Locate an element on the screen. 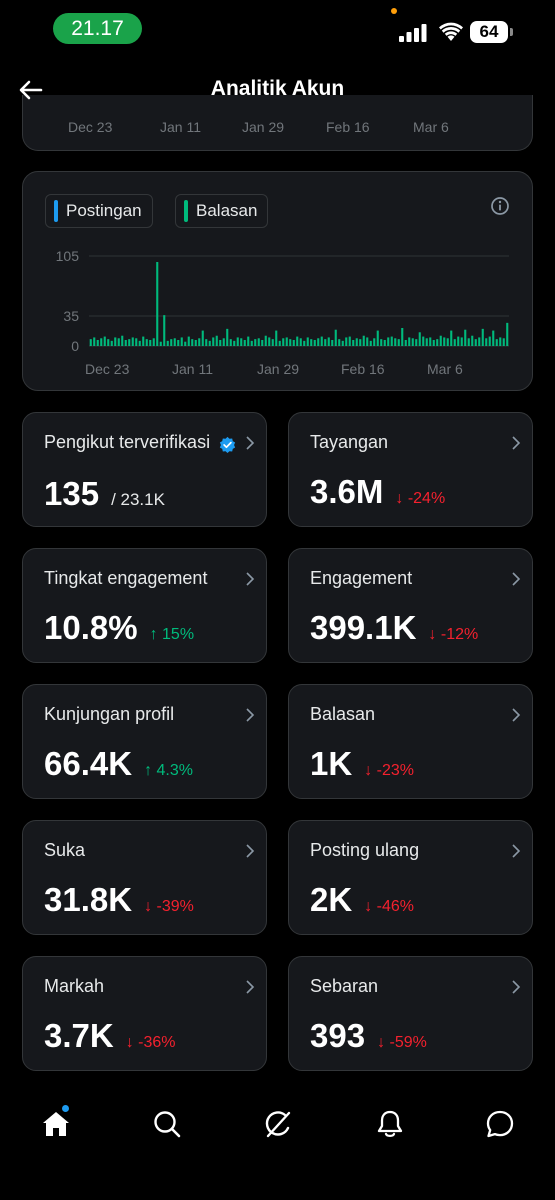  metric-change: ↓ -12% is located at coordinates (453, 634).